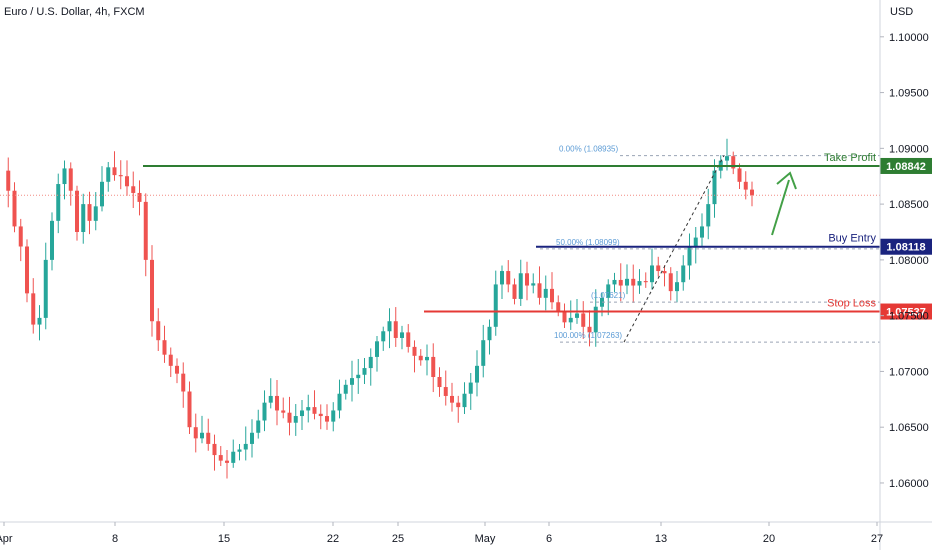 This screenshot has width=932, height=555. Describe the element at coordinates (115, 539) in the screenshot. I see `time-tick-label: 8` at that location.